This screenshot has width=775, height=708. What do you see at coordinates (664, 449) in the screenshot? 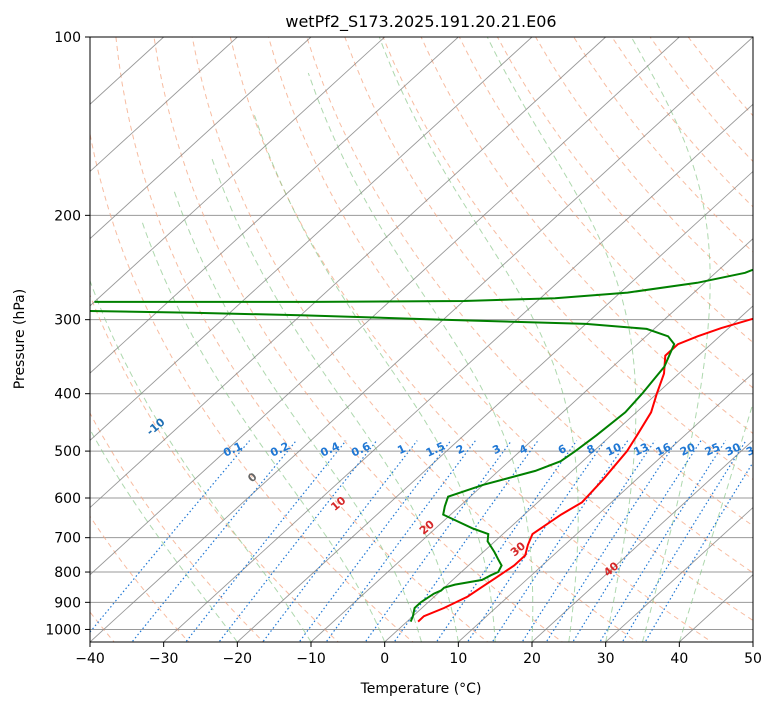
I see `mixing-ratio-label: 16` at bounding box center [664, 449].